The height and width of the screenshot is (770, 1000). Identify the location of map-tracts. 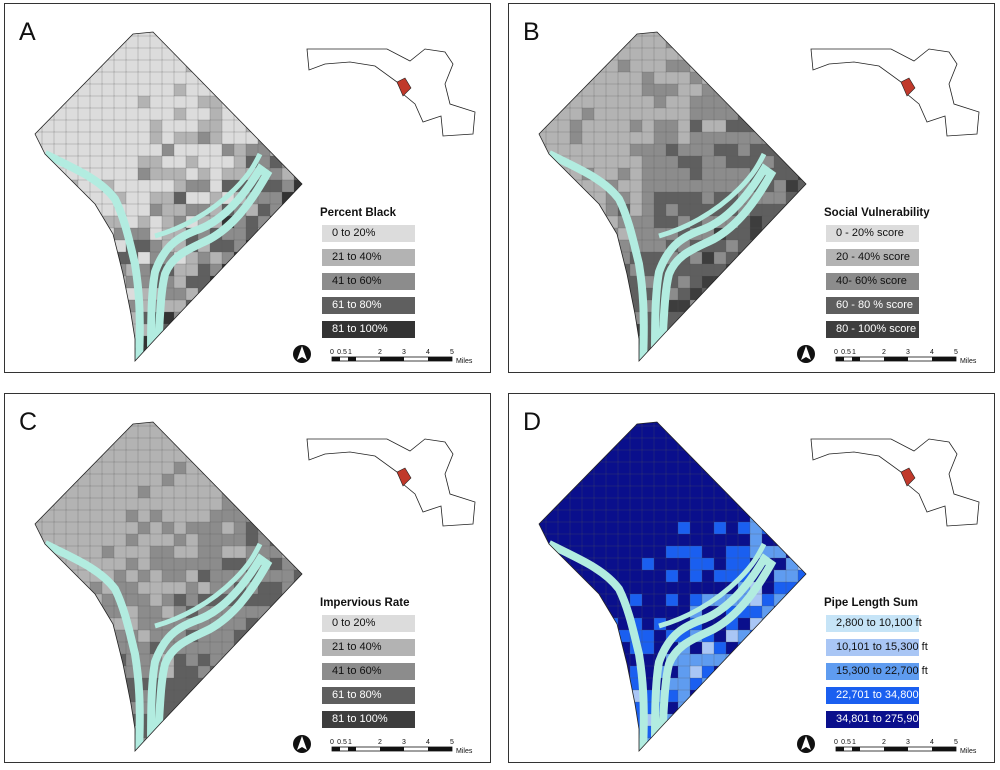
(168, 196).